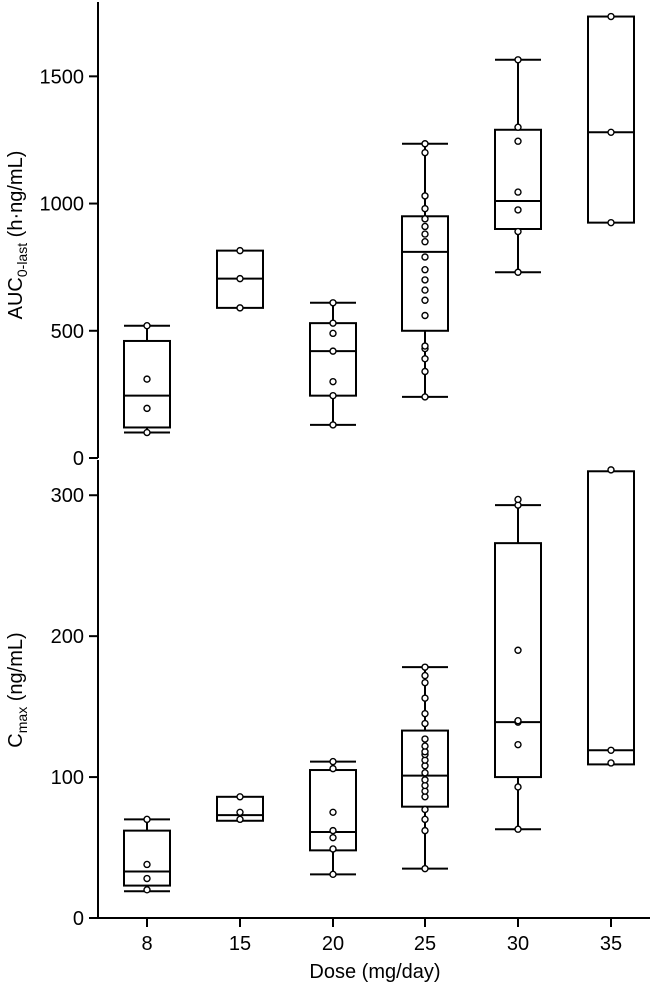 Image resolution: width=660 pixels, height=988 pixels. Describe the element at coordinates (16, 669) in the screenshot. I see `y-axis-title-units: (ng/mL)` at that location.